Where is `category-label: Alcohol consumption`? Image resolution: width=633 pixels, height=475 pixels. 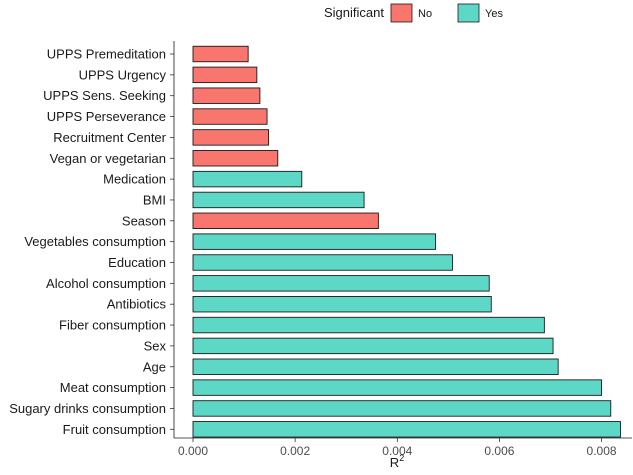
category-label: Alcohol consumption is located at coordinates (106, 283).